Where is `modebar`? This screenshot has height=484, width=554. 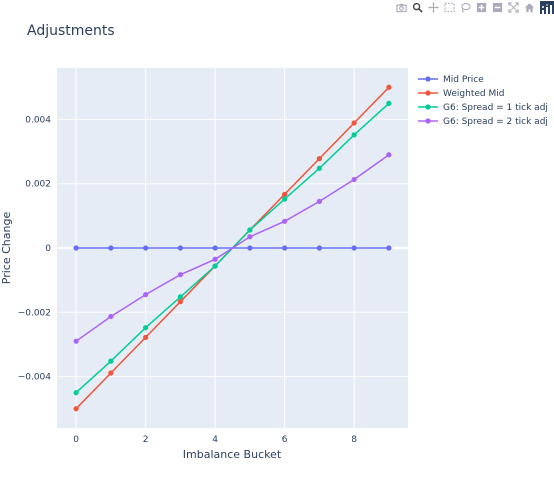
modebar is located at coordinates (474, 7).